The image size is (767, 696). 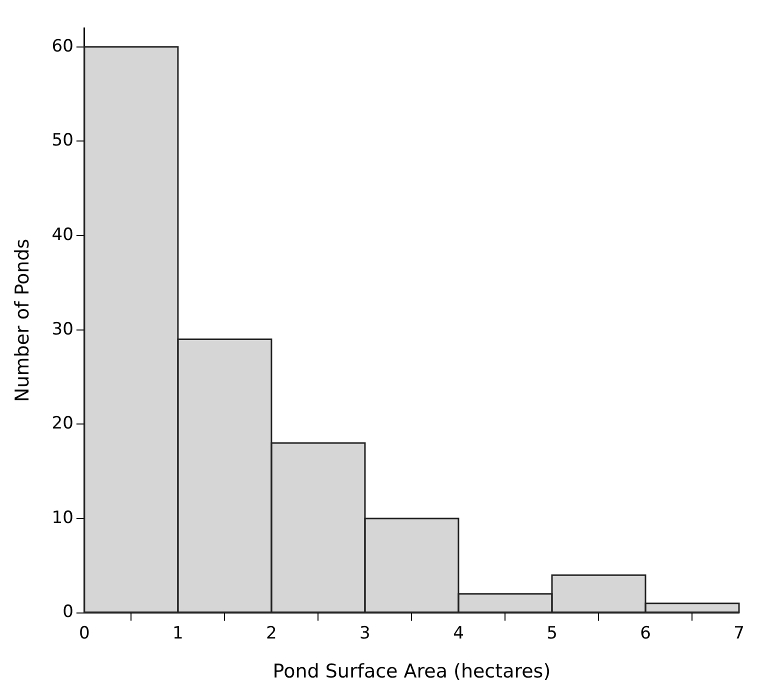 What do you see at coordinates (552, 633) in the screenshot?
I see `x-tick-label: 5` at bounding box center [552, 633].